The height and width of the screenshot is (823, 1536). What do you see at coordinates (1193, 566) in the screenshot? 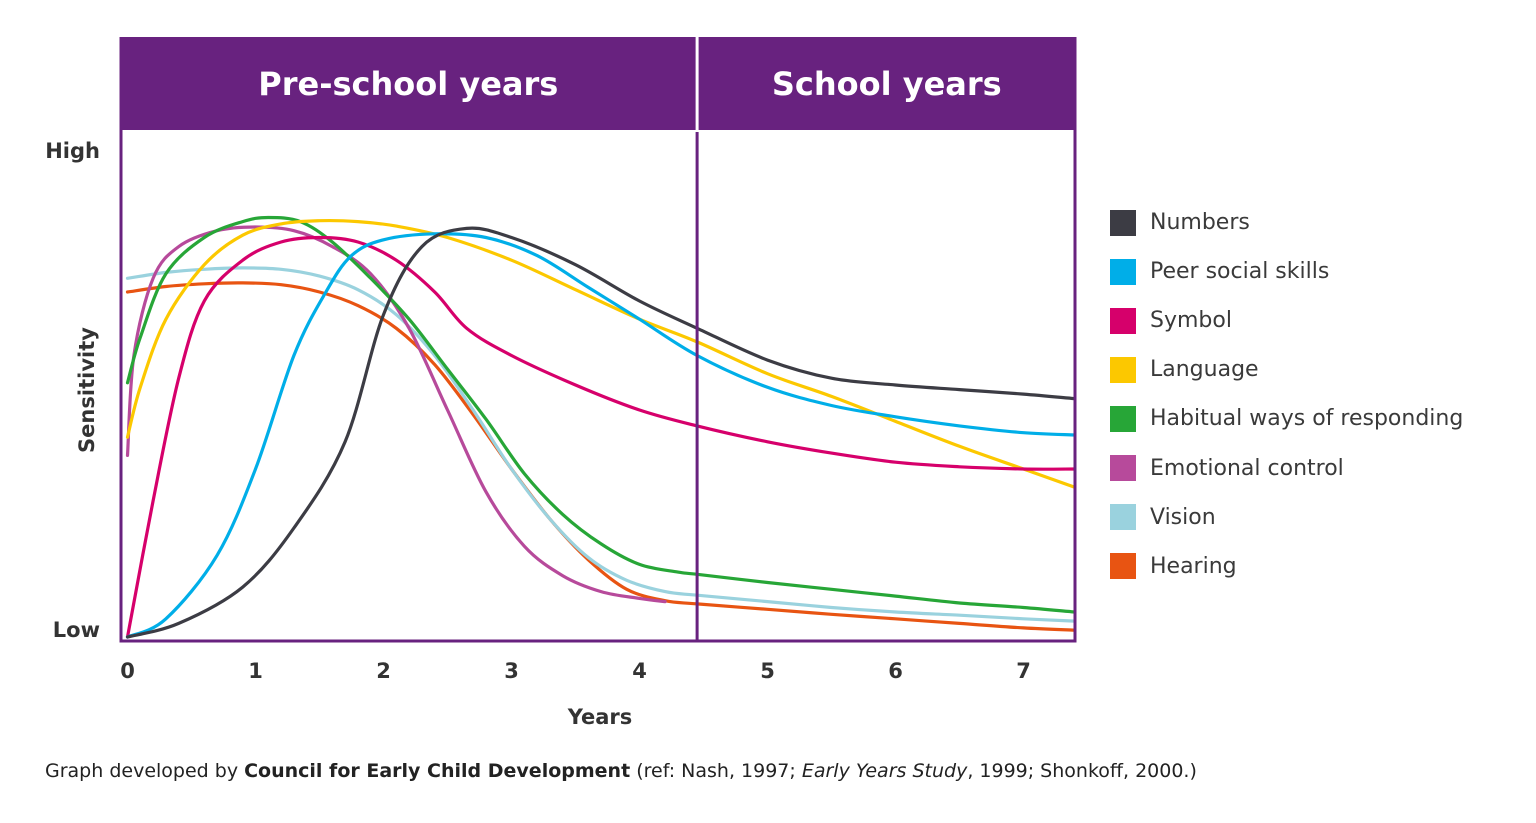
I see `legend-label: Hearing` at bounding box center [1193, 566].